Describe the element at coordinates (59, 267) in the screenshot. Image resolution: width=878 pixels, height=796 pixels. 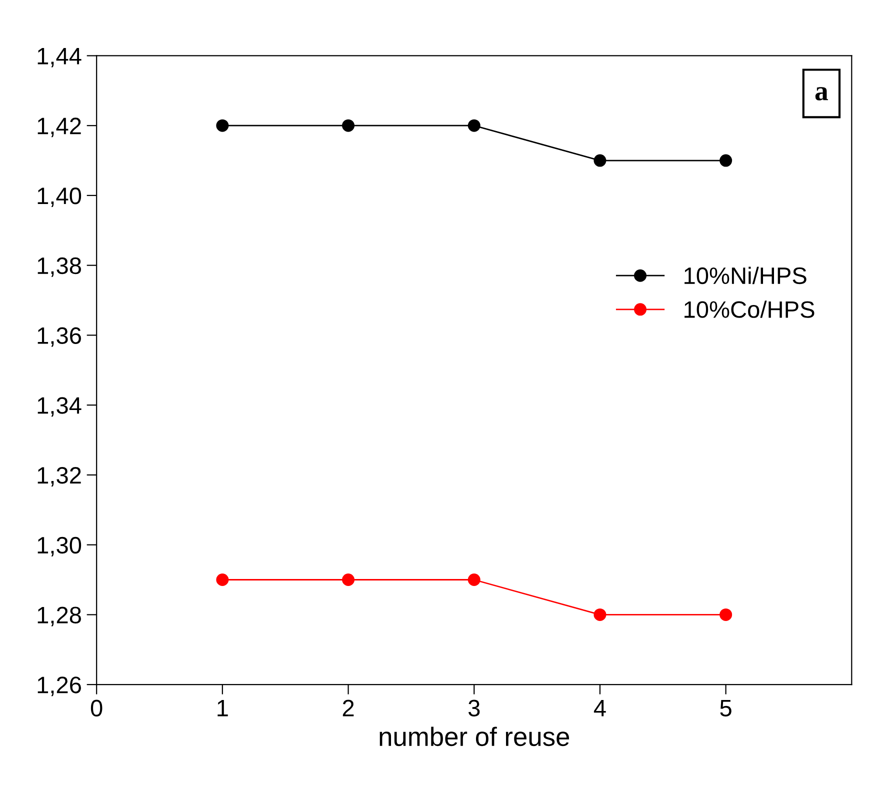
I see `y-tick-label: 1,38` at that location.